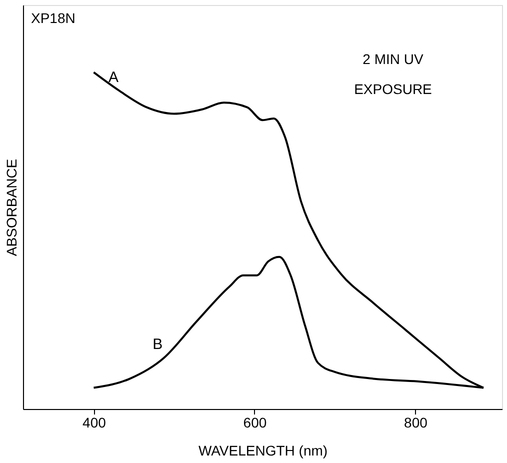 The height and width of the screenshot is (463, 507). What do you see at coordinates (263, 450) in the screenshot?
I see `x-axis-title: WAVELENGTH (nm)` at bounding box center [263, 450].